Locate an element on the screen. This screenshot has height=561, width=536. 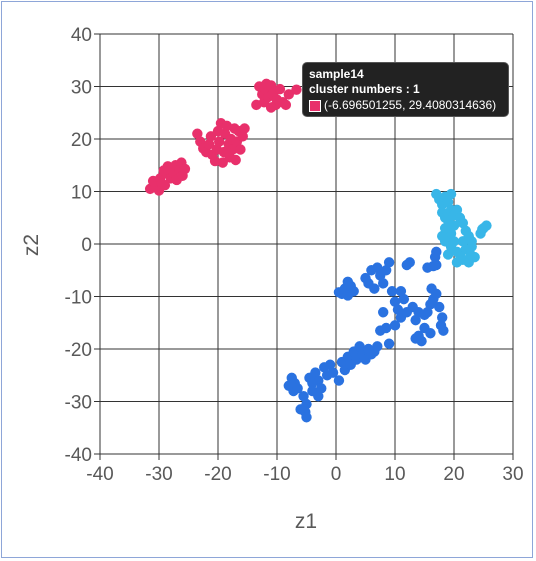
y-tick-label: -20 is located at coordinates (78, 350).